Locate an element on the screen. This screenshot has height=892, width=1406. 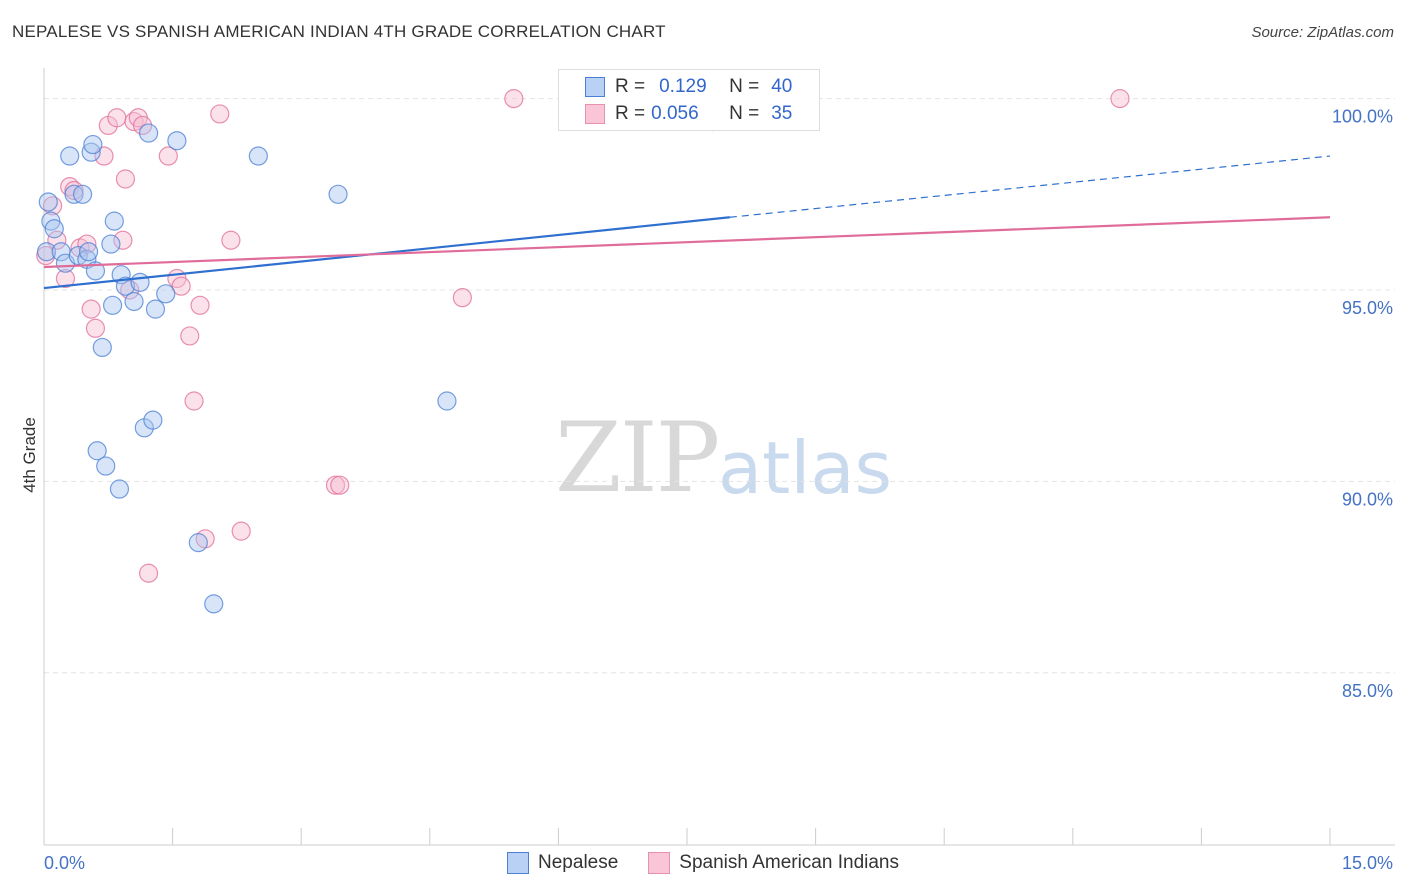
legend-item-nepalese: Nepalese is located at coordinates (562, 863).